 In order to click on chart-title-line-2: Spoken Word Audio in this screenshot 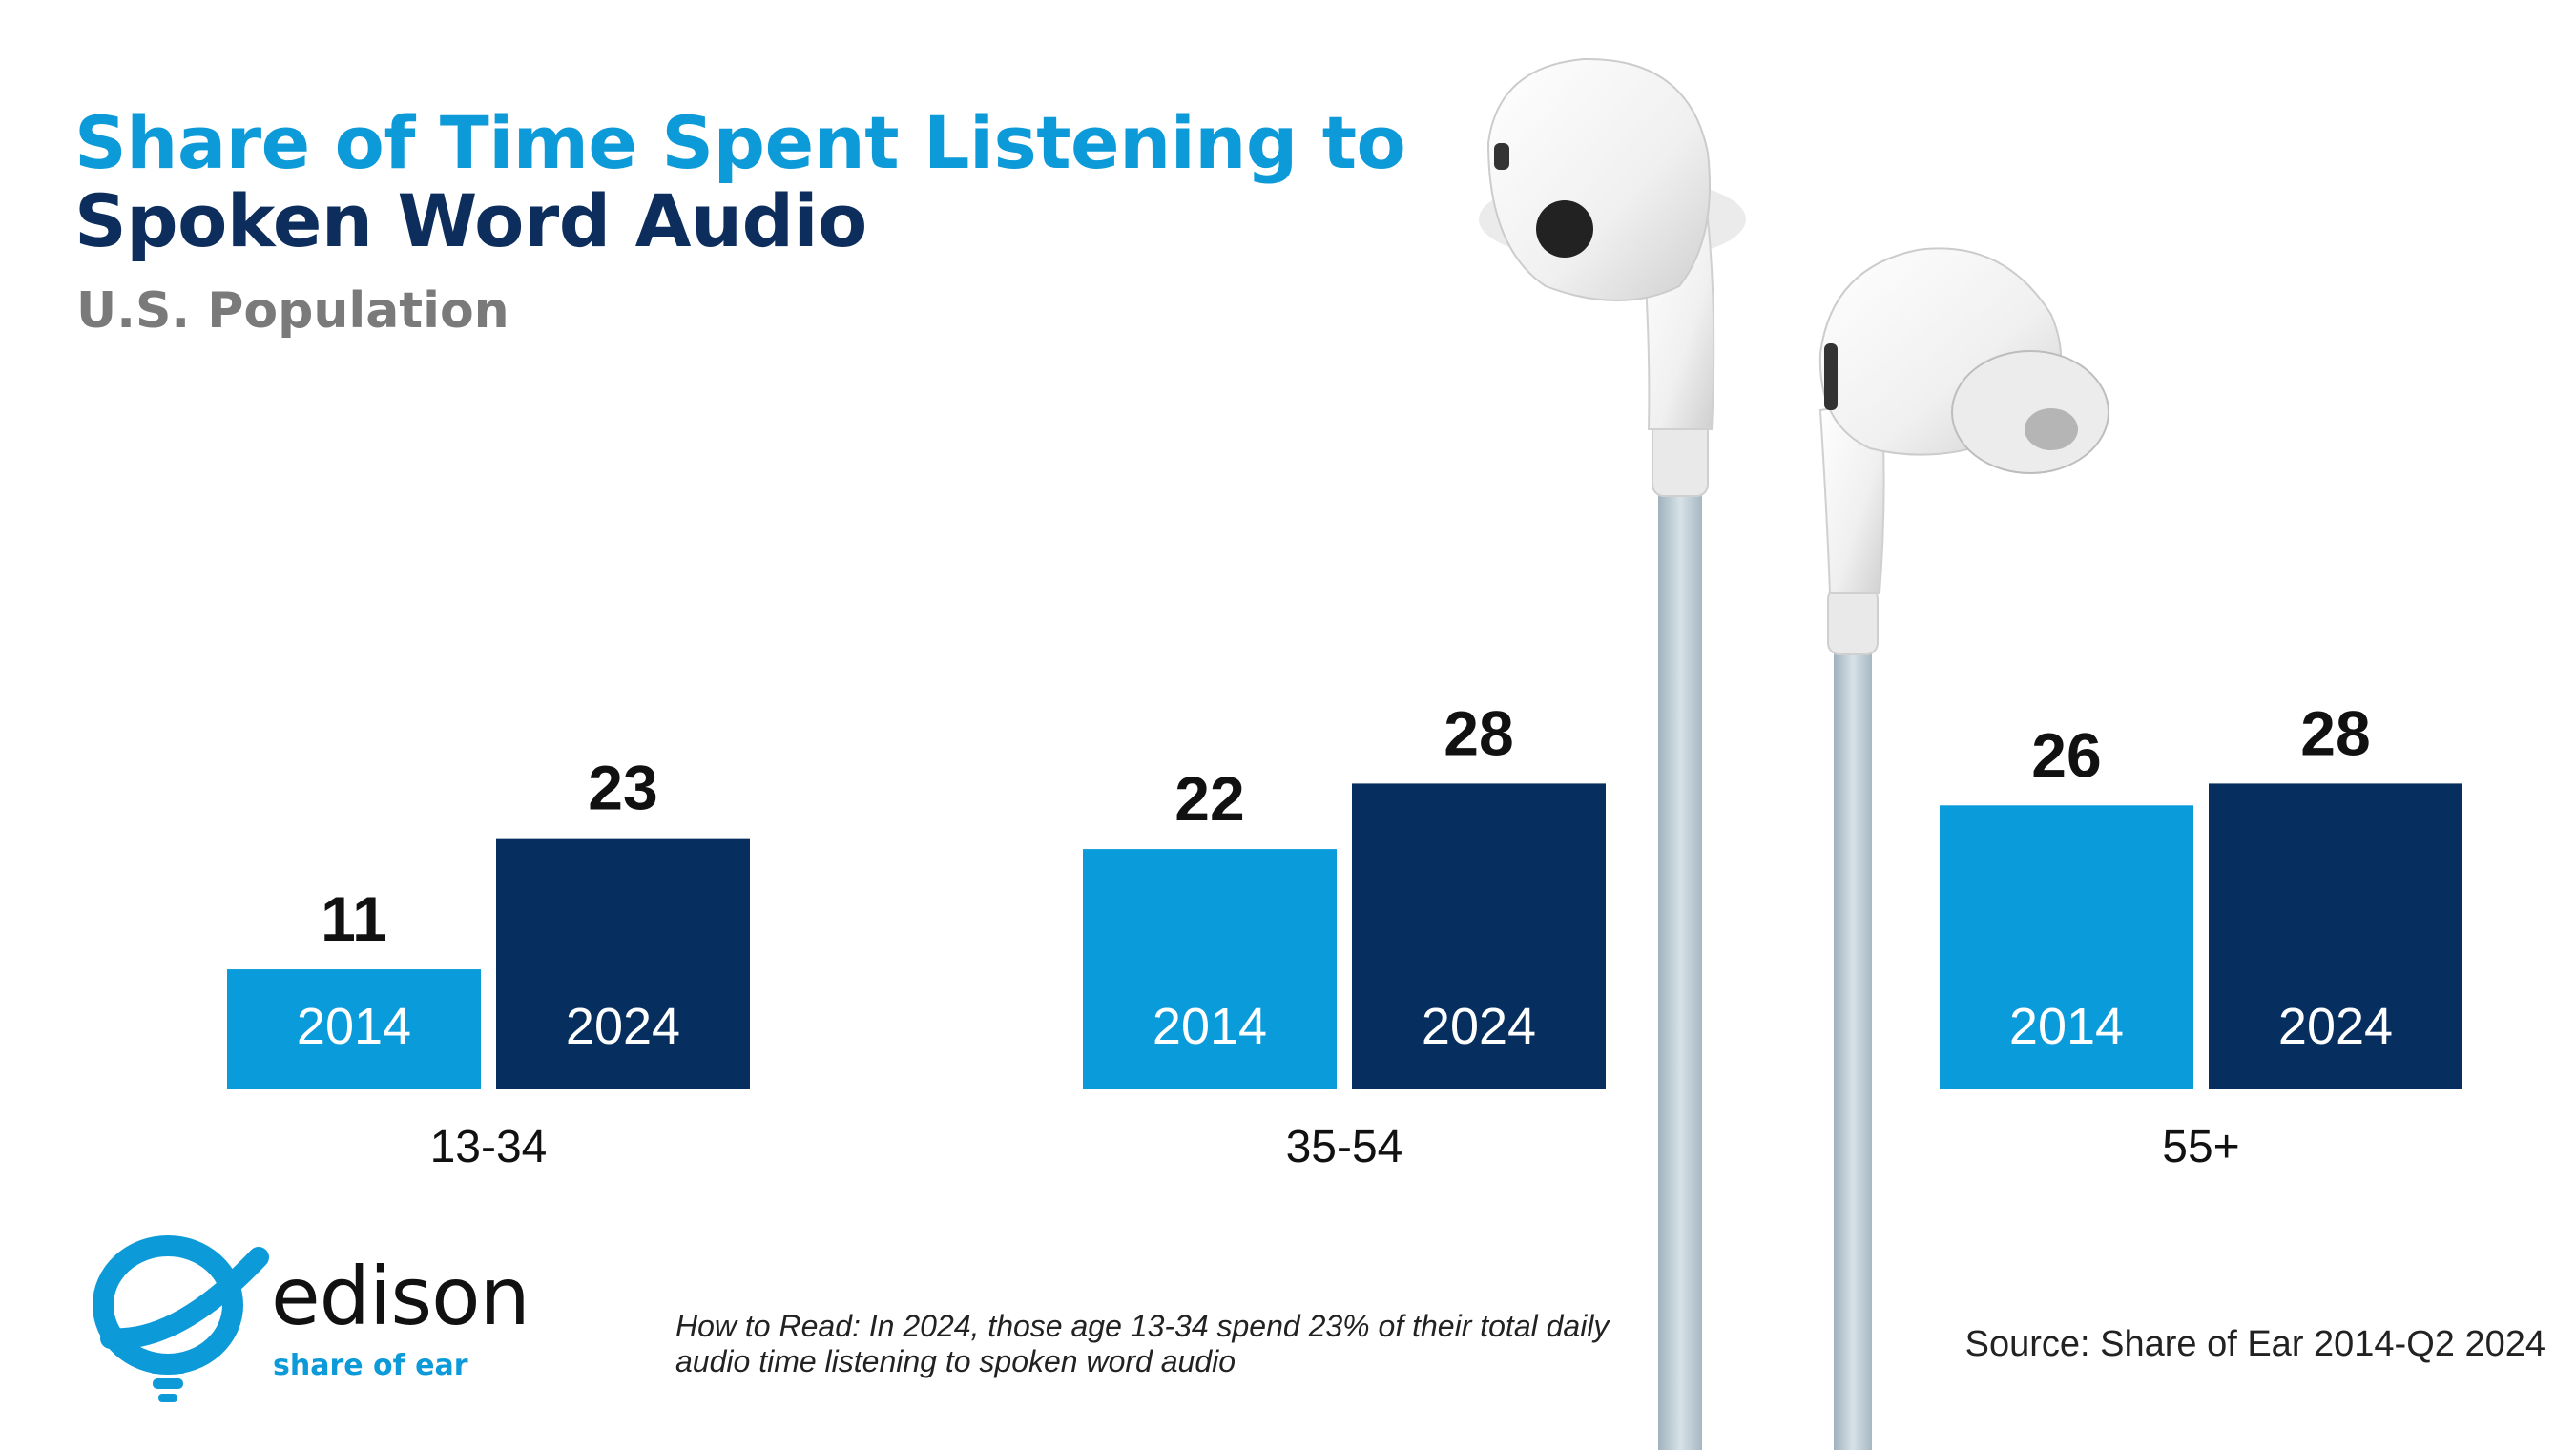, I will do `click(470, 221)`.